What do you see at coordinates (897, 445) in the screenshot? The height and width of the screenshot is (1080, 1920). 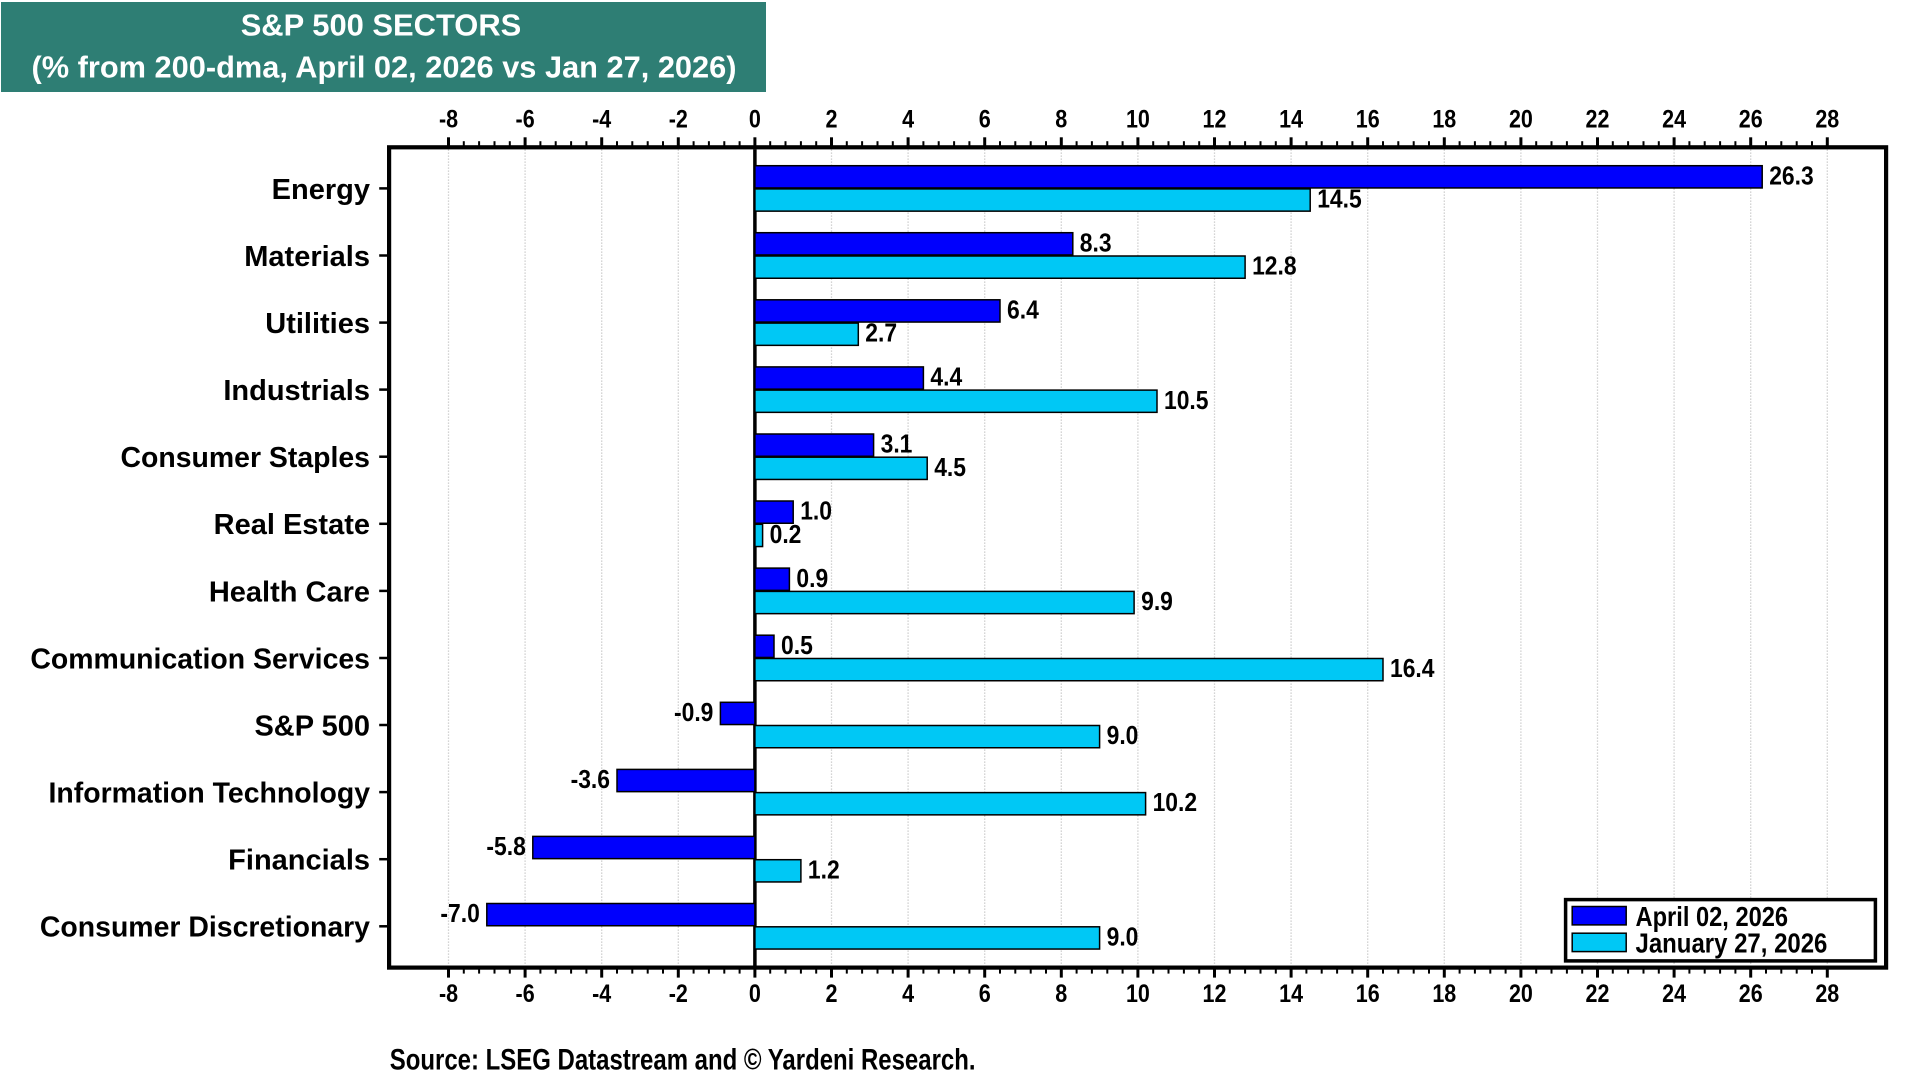 I see `svg-text: 3.1` at bounding box center [897, 445].